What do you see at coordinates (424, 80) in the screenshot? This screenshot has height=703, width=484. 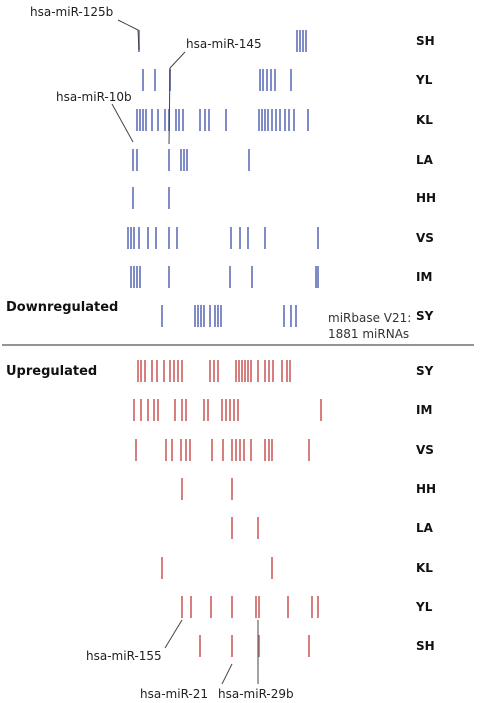 I see `down-row-label-yl: YL` at bounding box center [424, 80].